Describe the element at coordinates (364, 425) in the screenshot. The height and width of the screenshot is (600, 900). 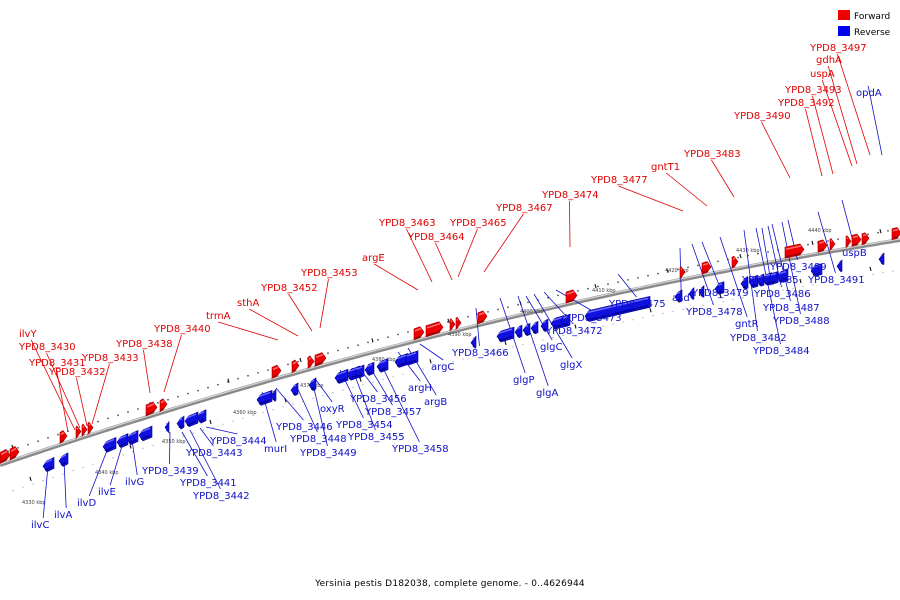
I see `gene-label-ypd8-3454: YPD8_3454` at that location.